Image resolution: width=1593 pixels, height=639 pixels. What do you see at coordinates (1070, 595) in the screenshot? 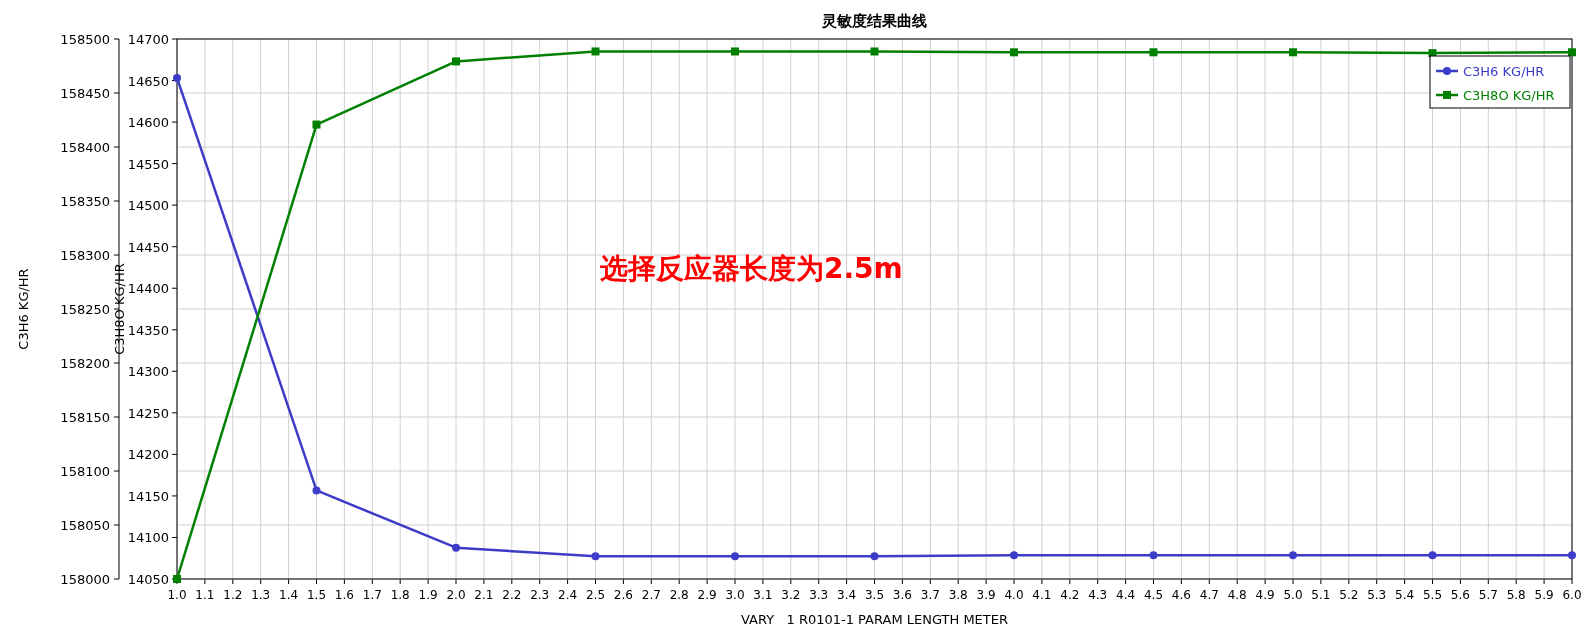
I see `x-tick-label: 4.2` at bounding box center [1070, 595].